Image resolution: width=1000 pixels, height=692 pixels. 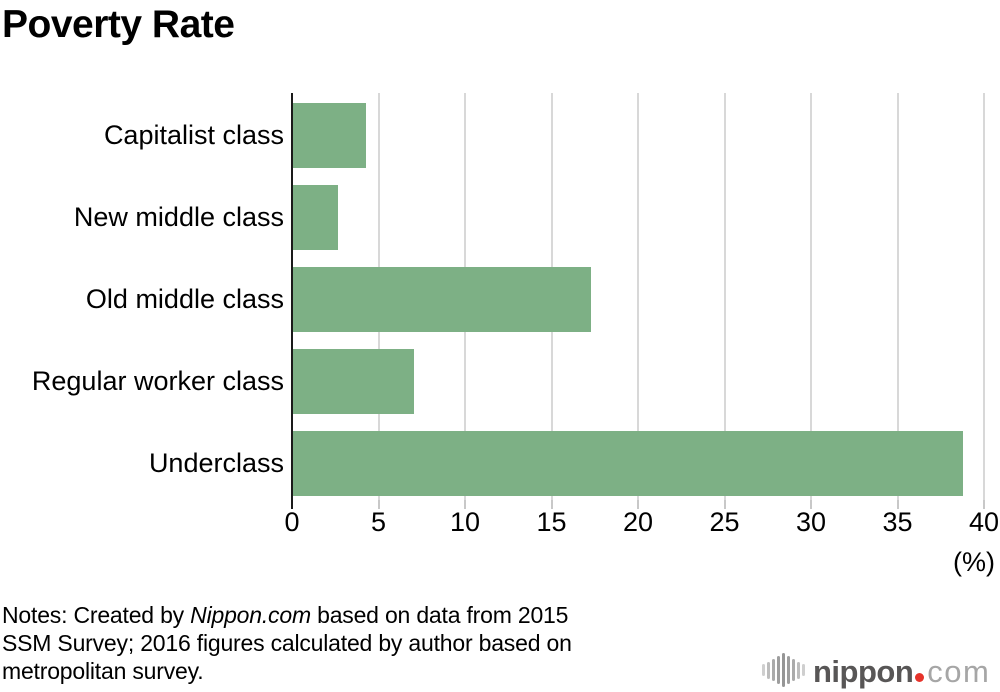 What do you see at coordinates (974, 562) in the screenshot?
I see `x-axis-unit-label: (%)` at bounding box center [974, 562].